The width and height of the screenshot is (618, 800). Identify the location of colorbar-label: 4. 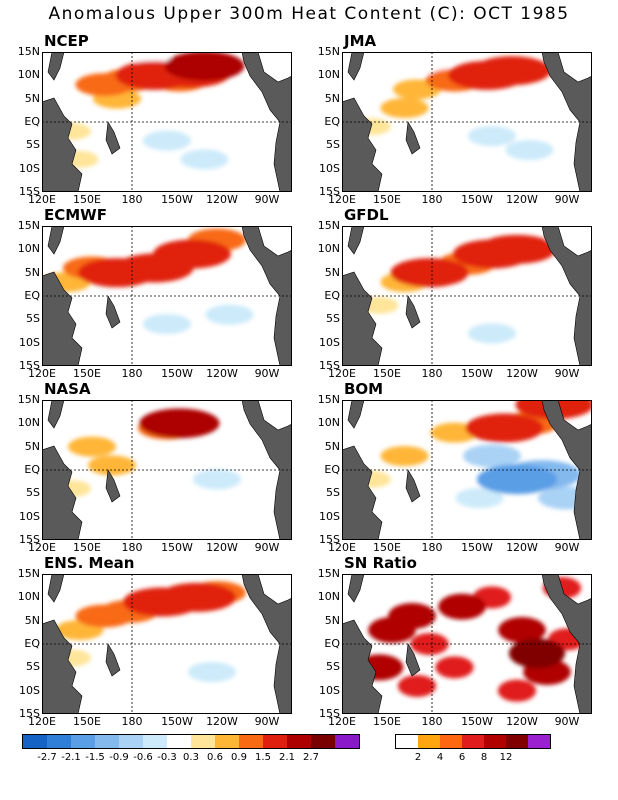
(440, 757).